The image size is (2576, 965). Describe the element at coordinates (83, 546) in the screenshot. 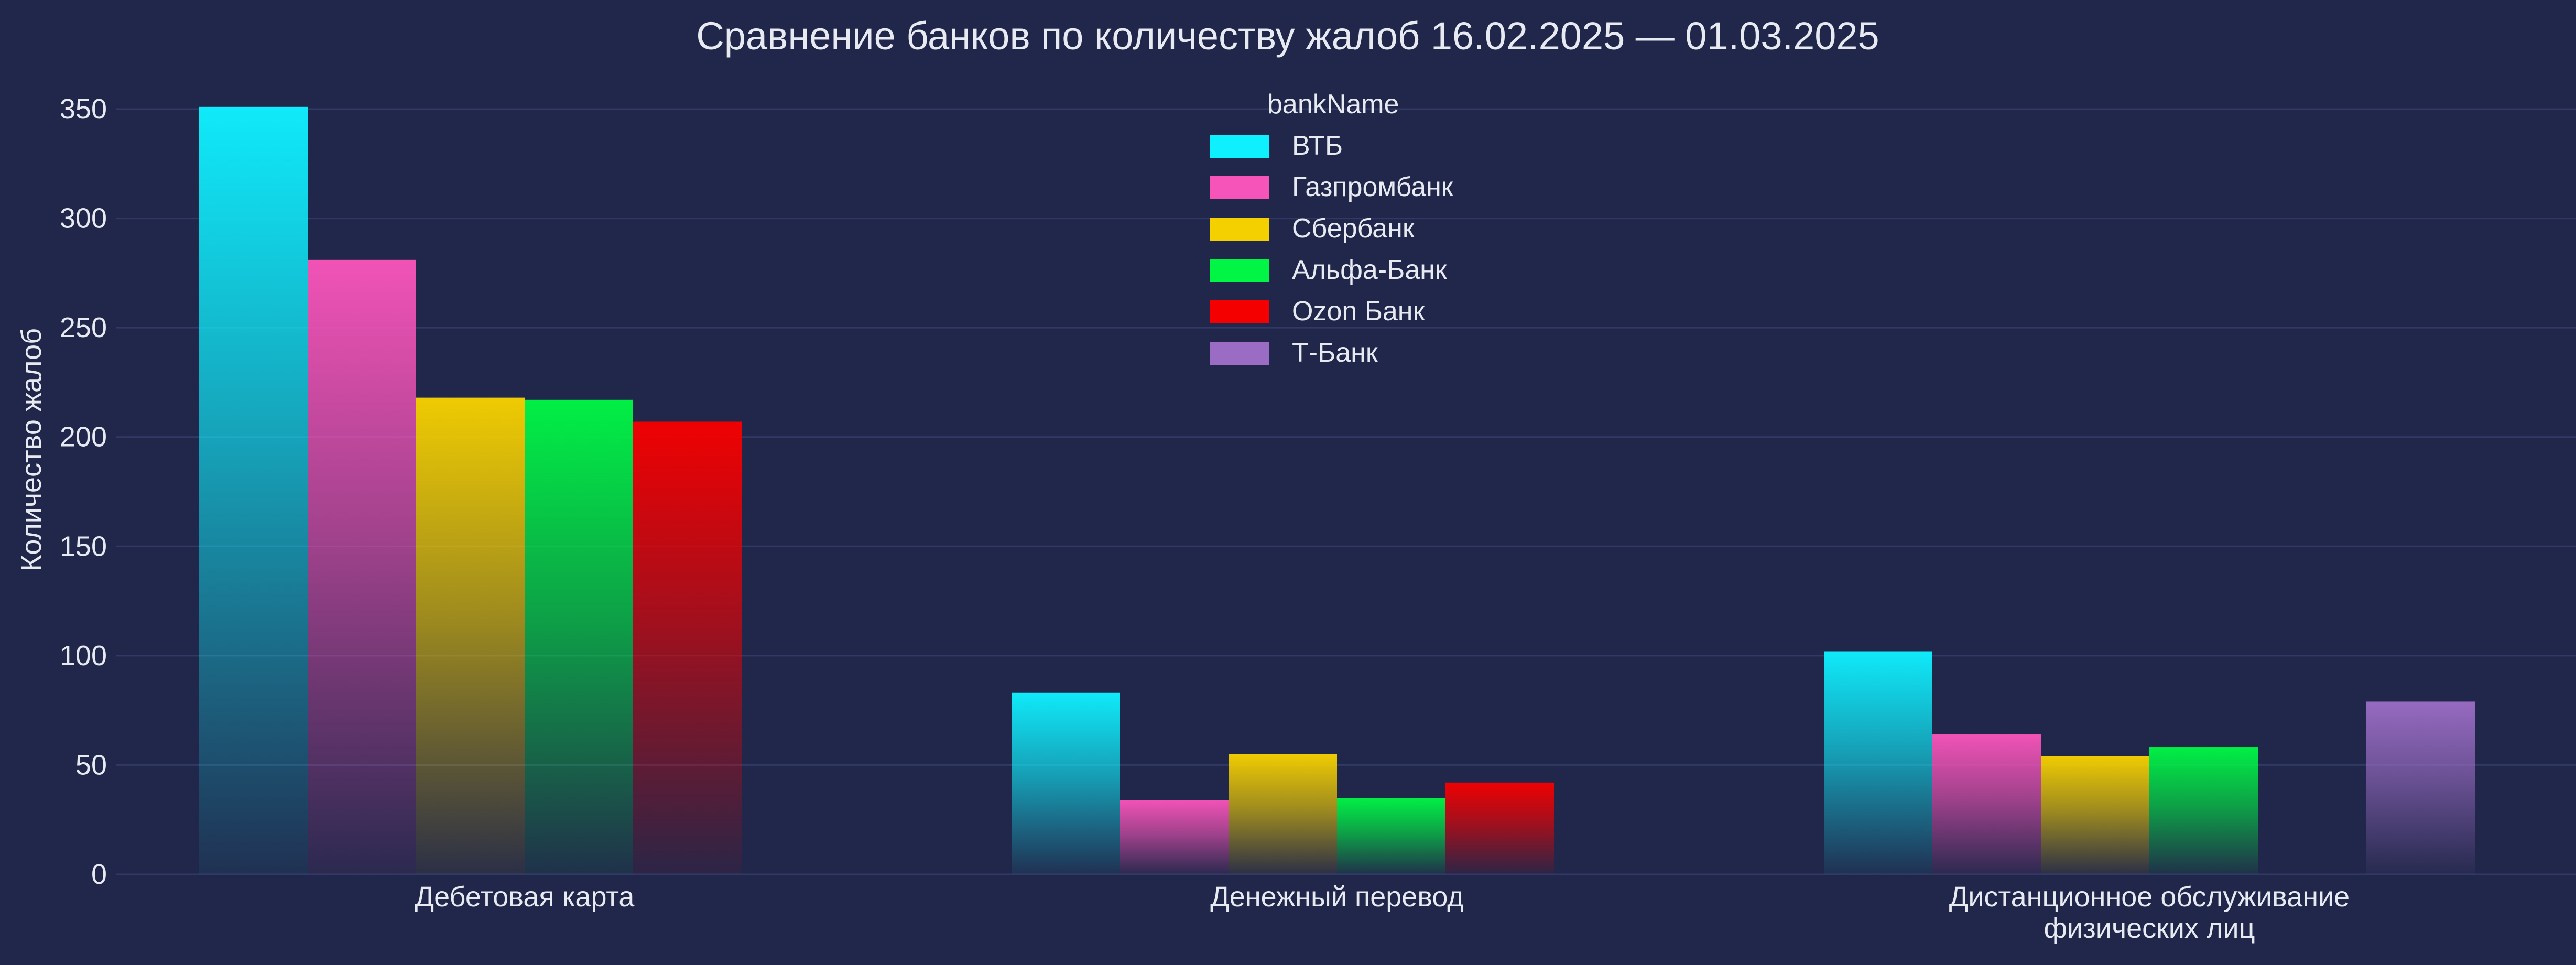

I see `y-tick-label: 150` at that location.